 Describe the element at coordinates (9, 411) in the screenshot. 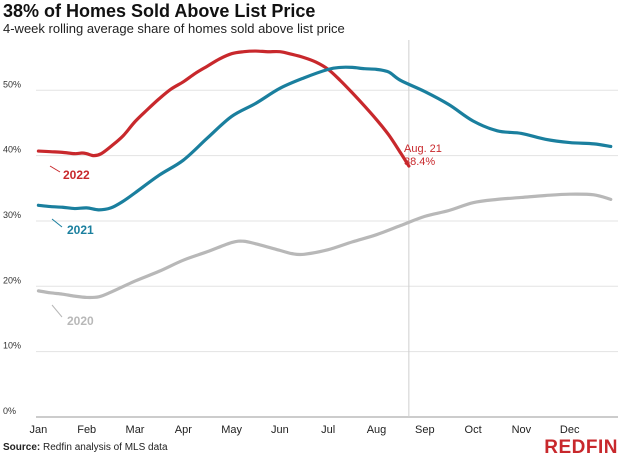

I see `y-tick-label: 0%` at that location.